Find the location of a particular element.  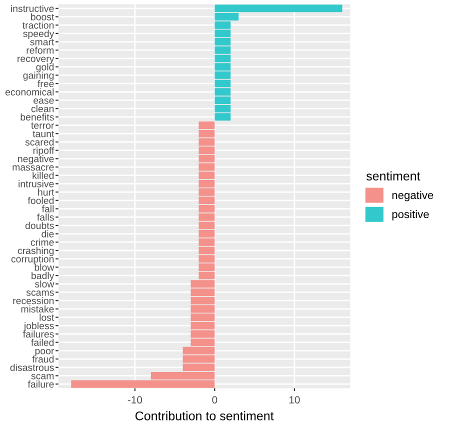

y-tick-label: slow is located at coordinates (44, 284).